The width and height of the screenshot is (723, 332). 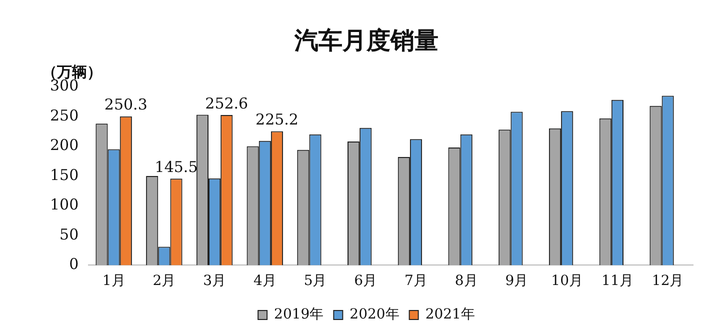 I want to click on y-tick-label: 50, so click(x=69, y=234).